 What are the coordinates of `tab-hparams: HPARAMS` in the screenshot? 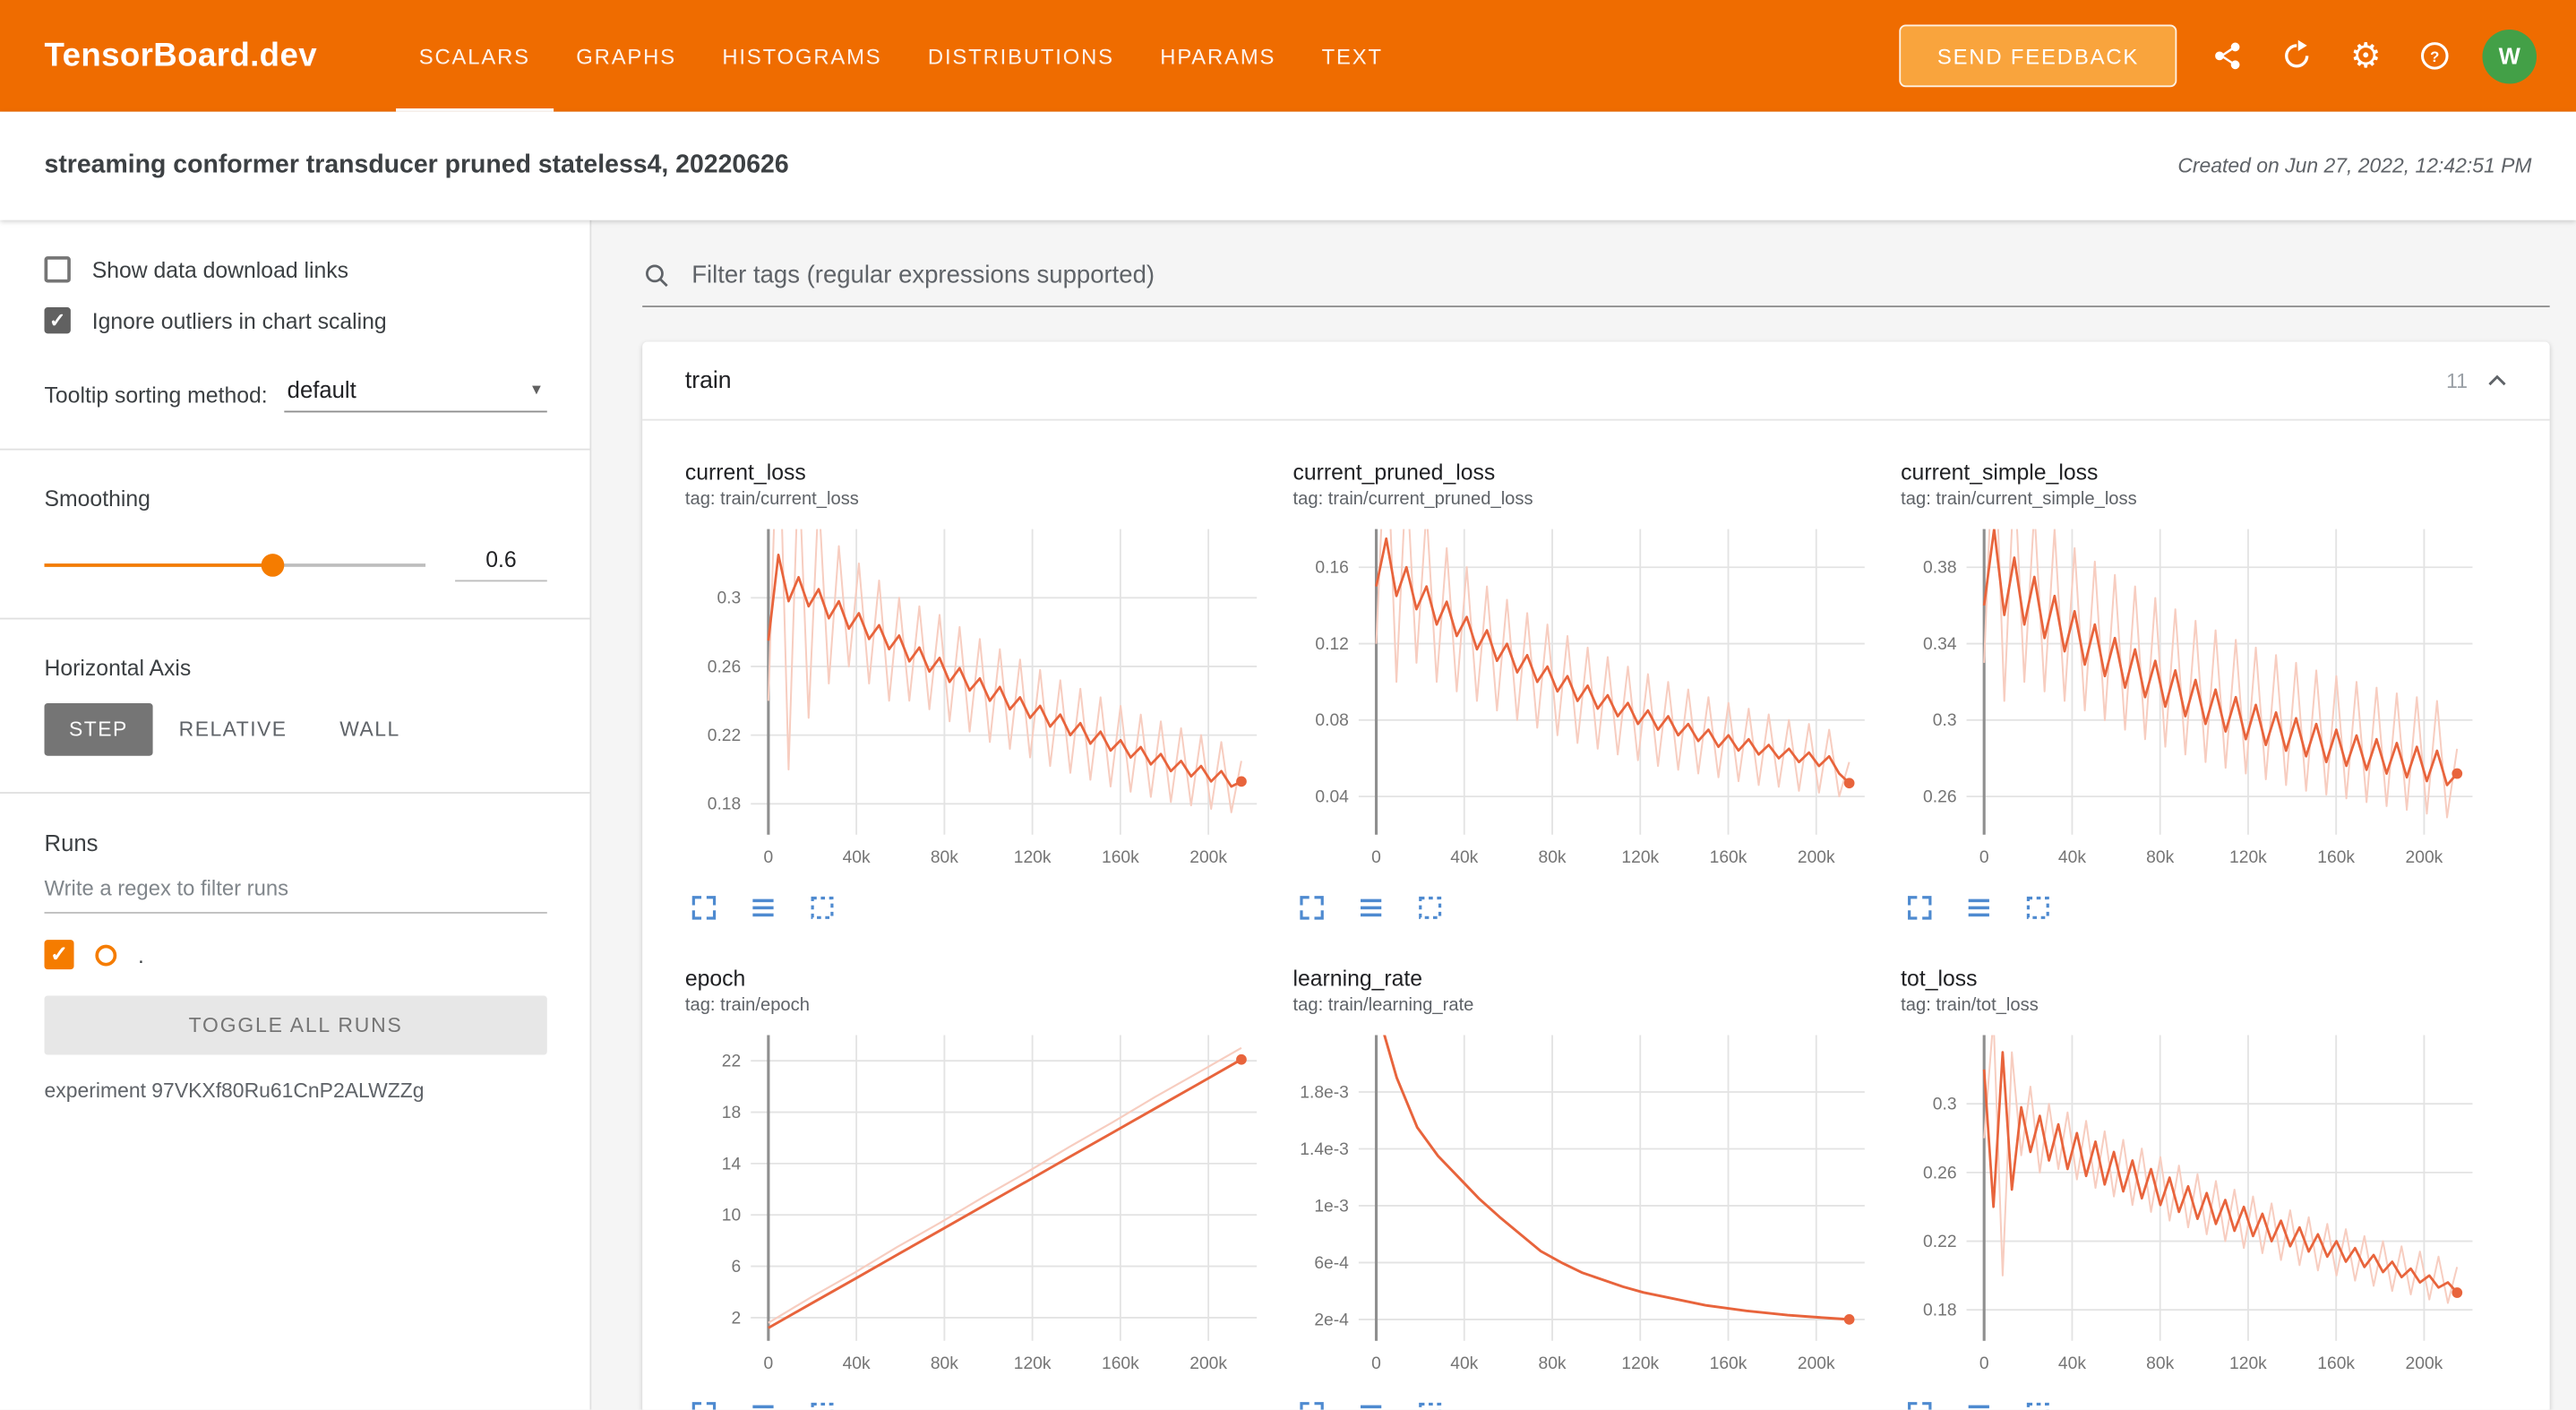 It's located at (1218, 56).